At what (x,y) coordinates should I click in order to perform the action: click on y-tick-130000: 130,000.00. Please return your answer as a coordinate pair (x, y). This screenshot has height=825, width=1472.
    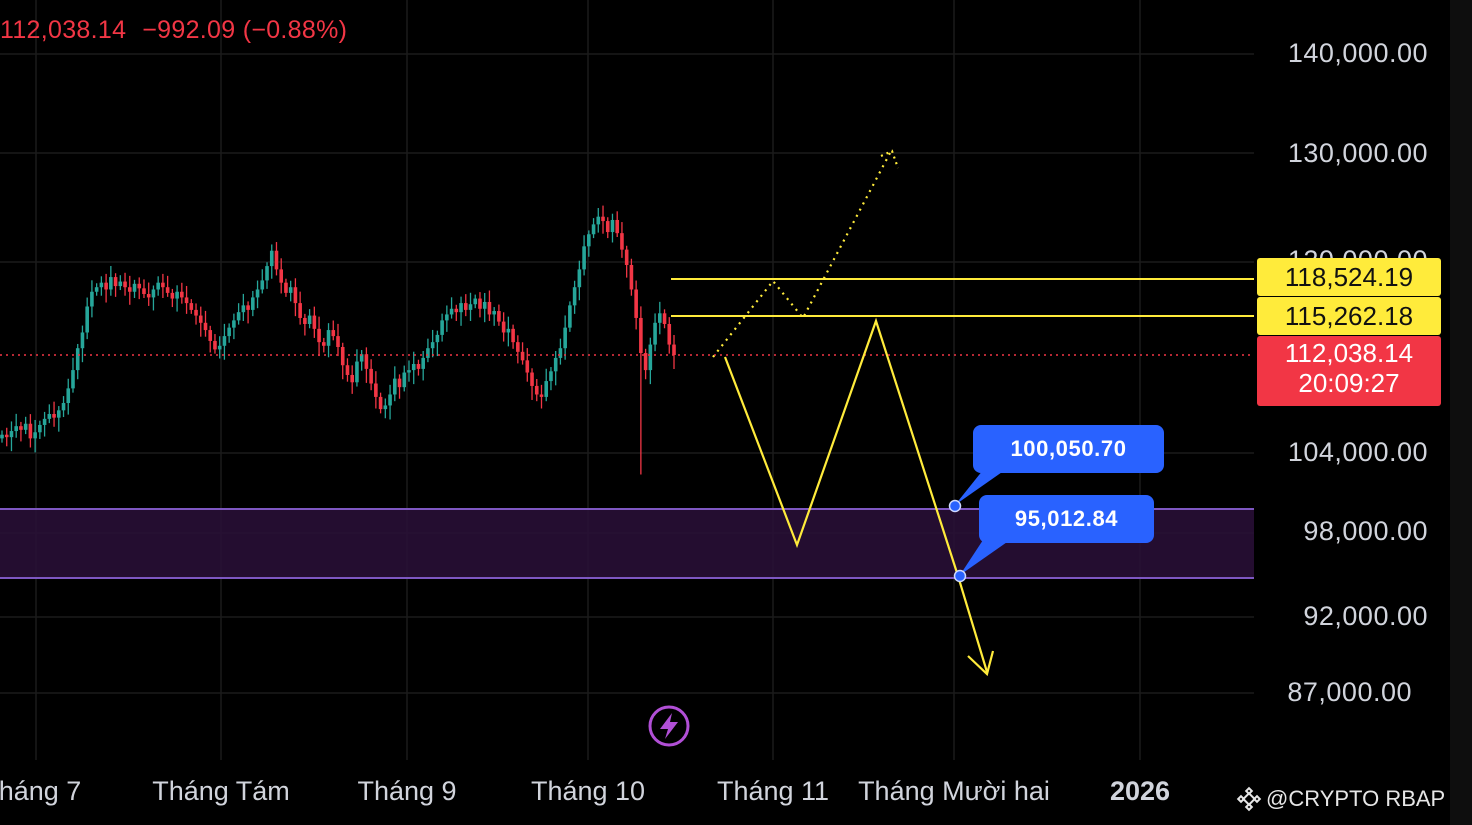
    Looking at the image, I should click on (1357, 153).